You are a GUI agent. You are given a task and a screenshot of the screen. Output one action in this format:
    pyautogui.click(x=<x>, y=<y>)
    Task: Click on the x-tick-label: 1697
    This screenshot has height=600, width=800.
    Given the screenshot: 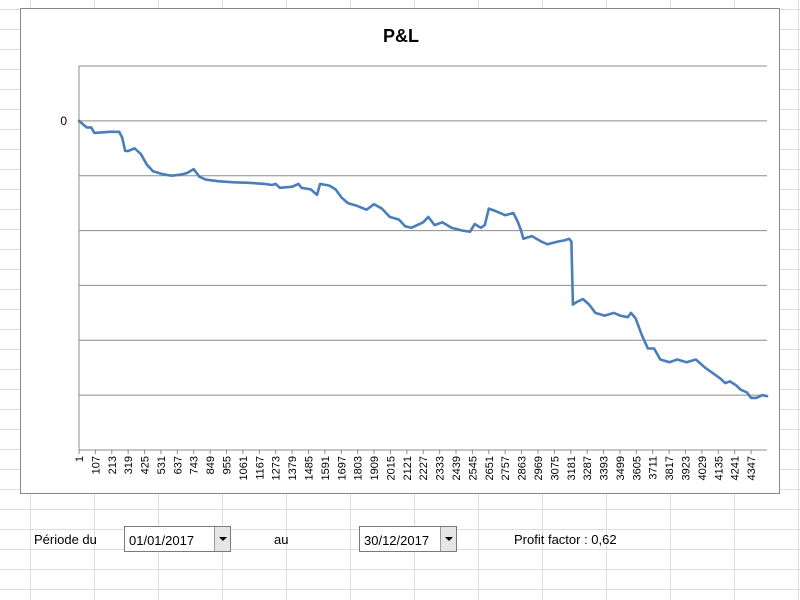 What is the action you would take?
    pyautogui.click(x=342, y=468)
    